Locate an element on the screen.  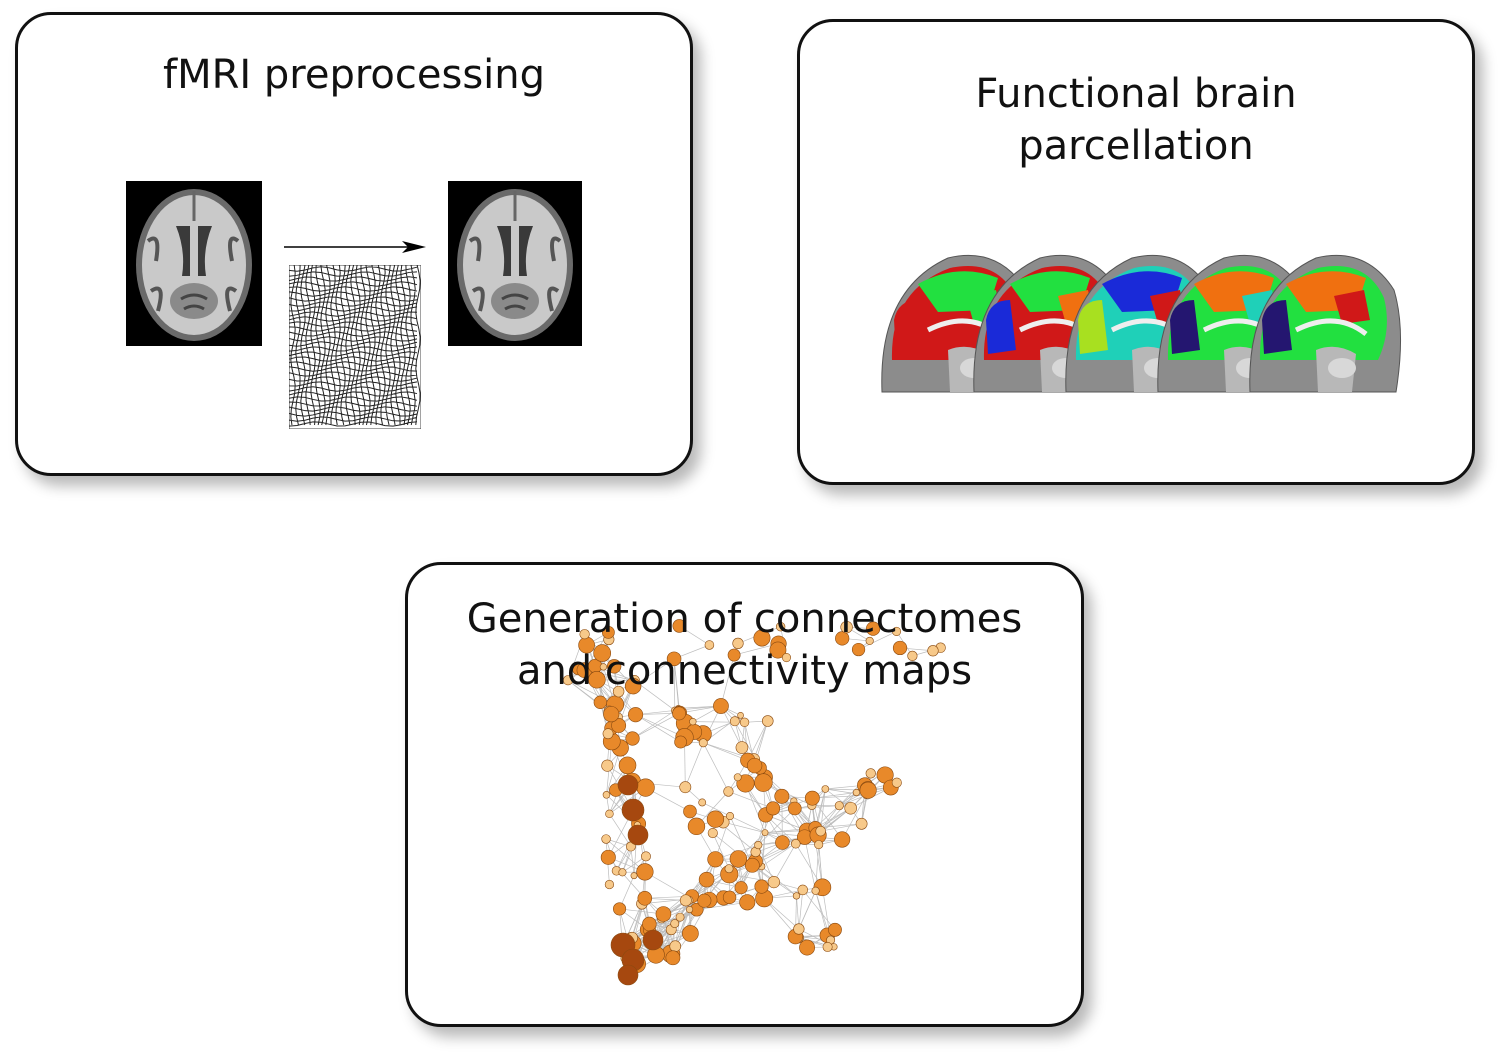
arrow-right-icon is located at coordinates (355, 247).